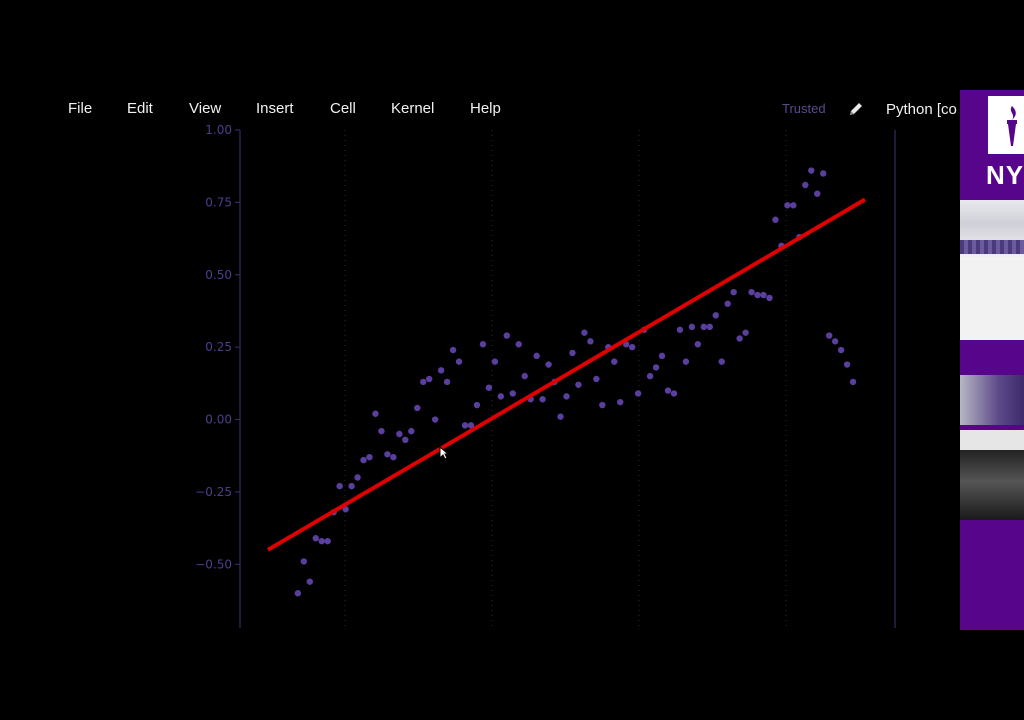  Describe the element at coordinates (218, 420) in the screenshot. I see `y-tick-label: 0.00` at that location.